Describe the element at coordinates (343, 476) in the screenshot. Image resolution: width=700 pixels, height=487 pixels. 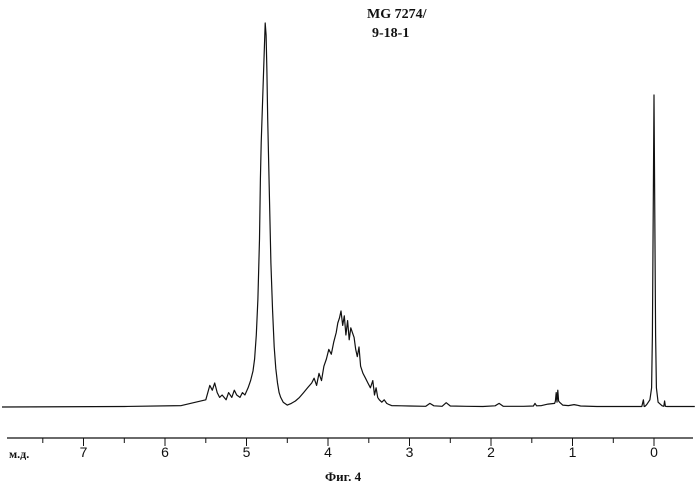
I see `figure-caption: Фиг. 4` at that location.